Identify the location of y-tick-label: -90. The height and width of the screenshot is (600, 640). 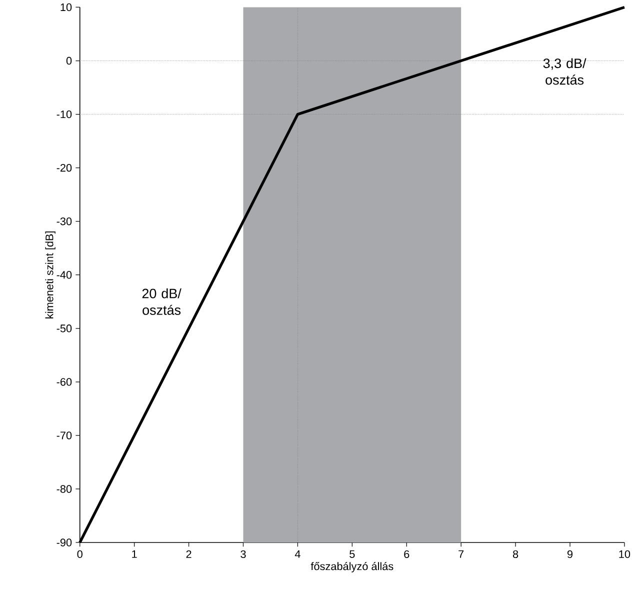
(64, 542).